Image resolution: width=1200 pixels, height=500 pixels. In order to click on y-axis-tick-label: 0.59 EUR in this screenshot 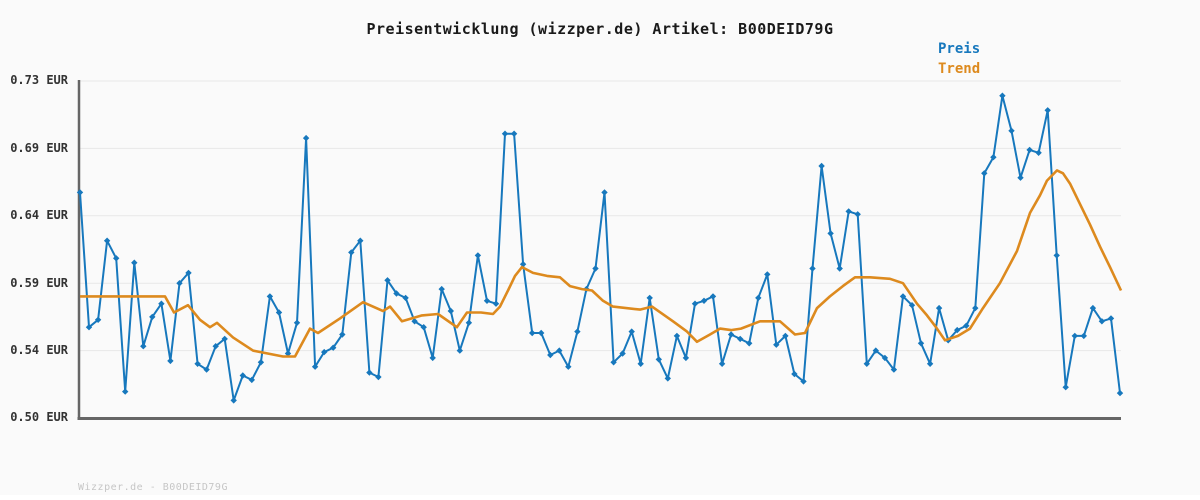, I will do `click(39, 283)`.